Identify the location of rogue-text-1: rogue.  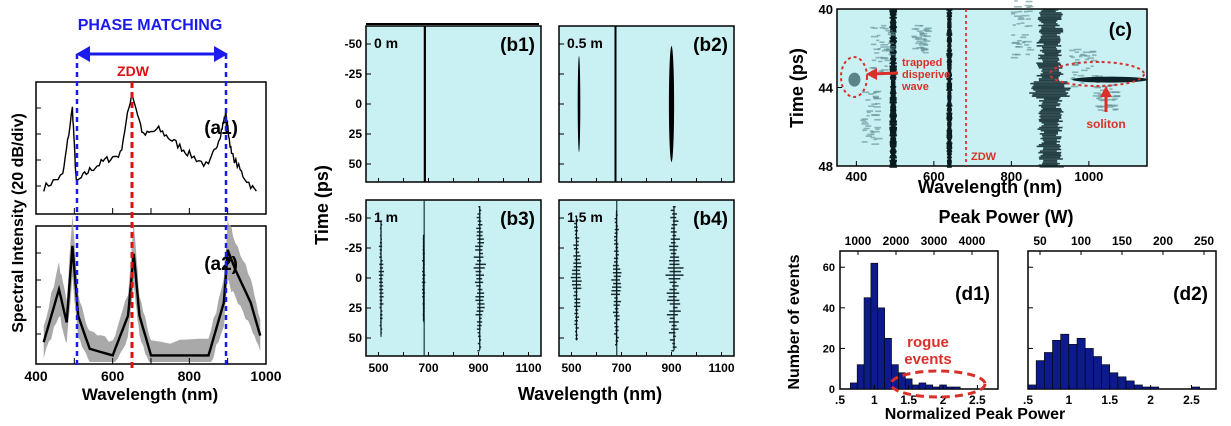
(928, 342).